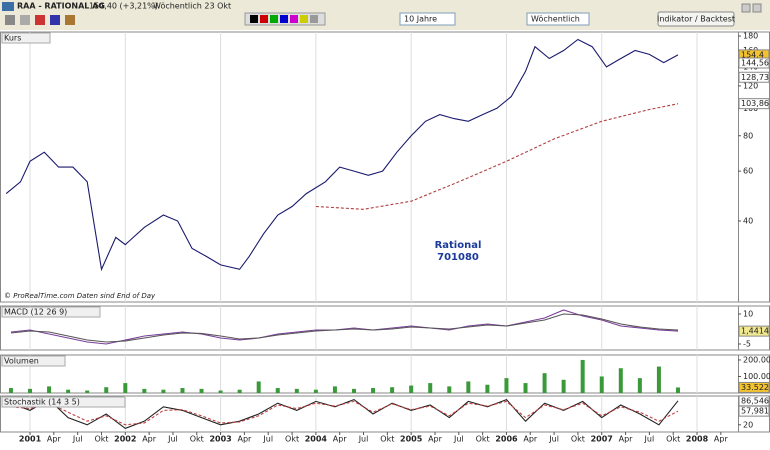 The height and width of the screenshot is (450, 770). I want to click on symbol: RAA - RATIONAL AG, so click(61, 6).